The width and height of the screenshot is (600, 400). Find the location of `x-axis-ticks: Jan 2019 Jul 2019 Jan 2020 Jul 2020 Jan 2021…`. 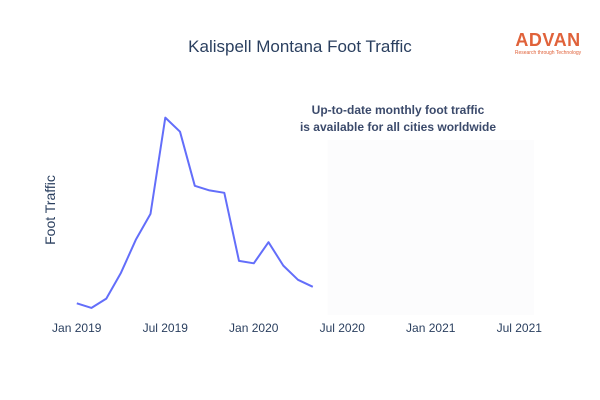

x-axis-ticks: Jan 2019 Jul 2019 Jan 2020 Jul 2020 Jan 2021… is located at coordinates (297, 328).